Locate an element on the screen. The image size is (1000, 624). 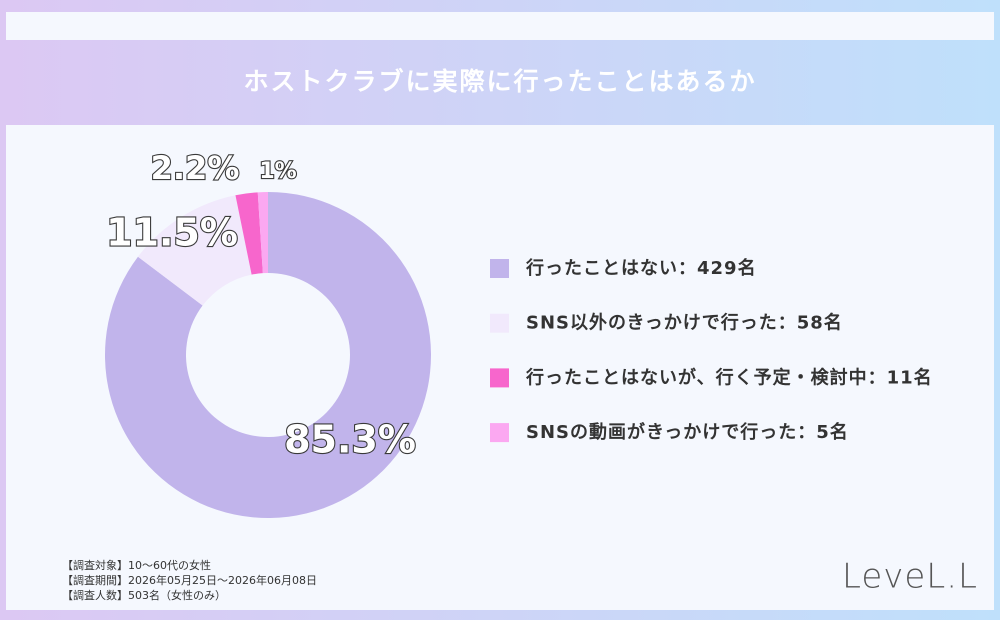
note: 【調査期間】2026年05月25日～2026年06月08日 is located at coordinates (189, 580).